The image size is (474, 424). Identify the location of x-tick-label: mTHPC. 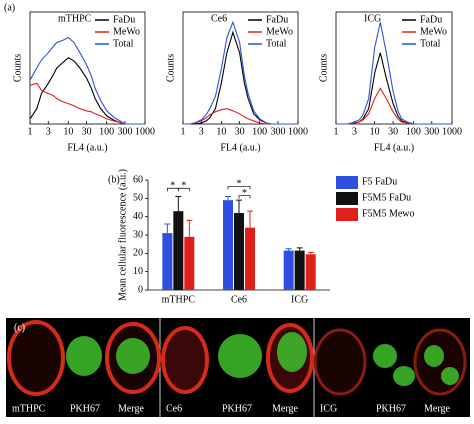
(179, 299).